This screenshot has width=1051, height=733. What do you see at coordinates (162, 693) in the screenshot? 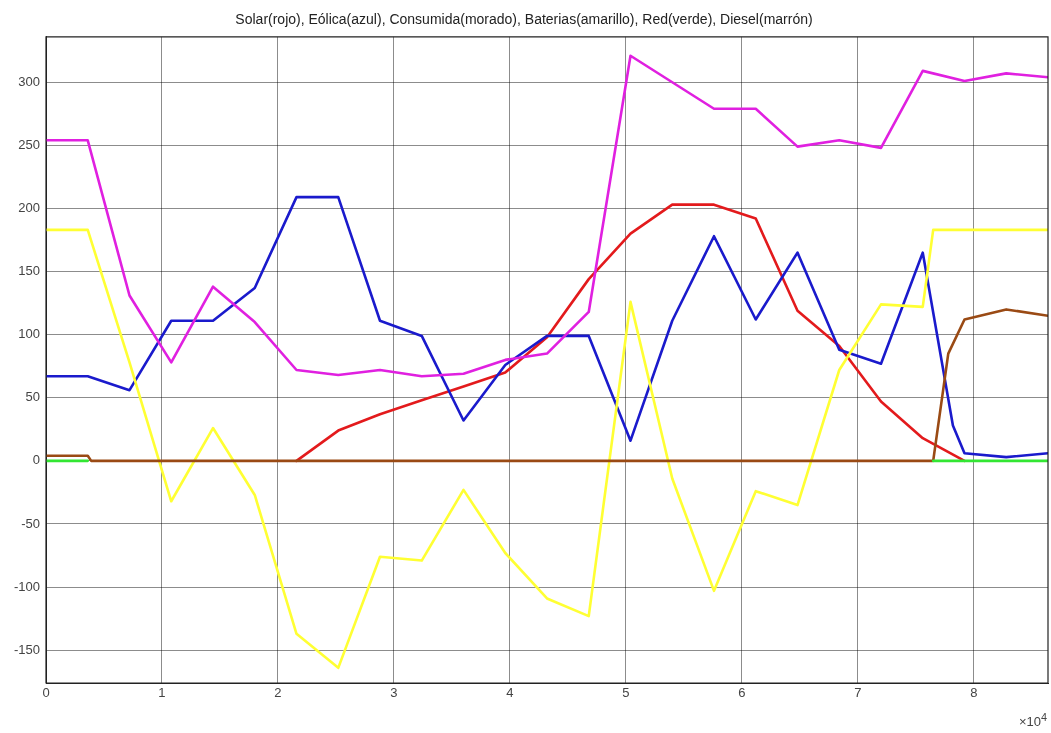
I see `x-tick-label: 1` at bounding box center [162, 693].